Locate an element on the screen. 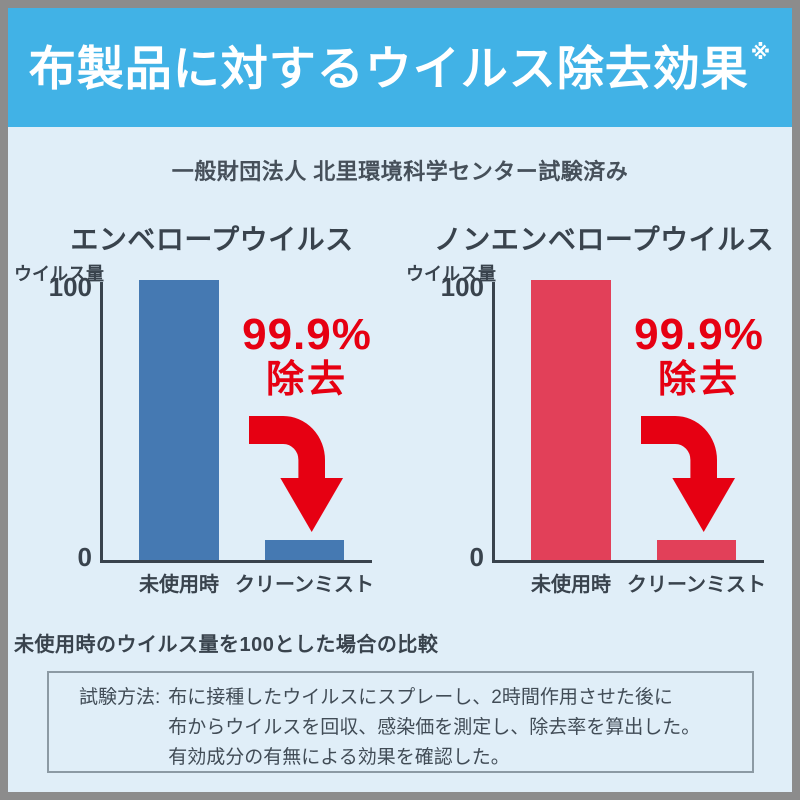 The image size is (800, 800). reference-mark: ※ is located at coordinates (761, 53).